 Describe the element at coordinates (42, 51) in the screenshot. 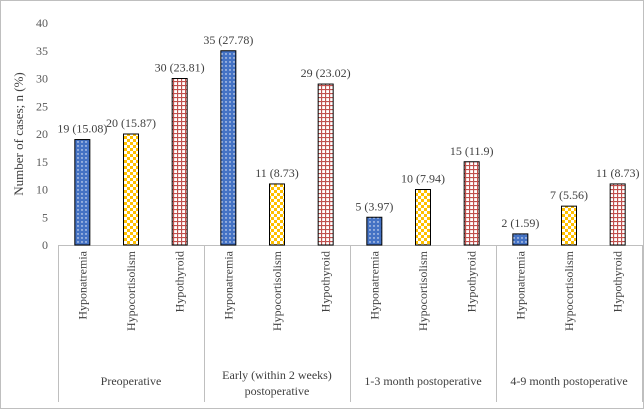

I see `y-tick-label: 35` at that location.